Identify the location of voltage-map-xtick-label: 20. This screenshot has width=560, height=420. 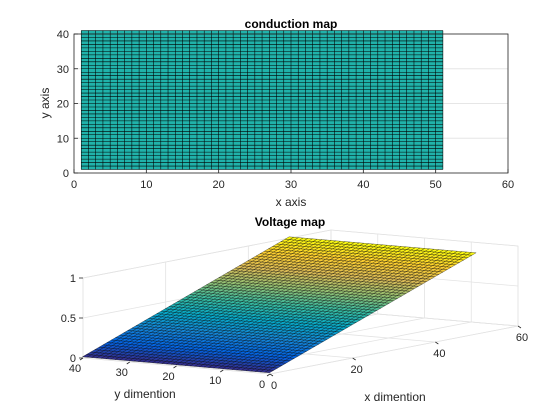
(357, 370).